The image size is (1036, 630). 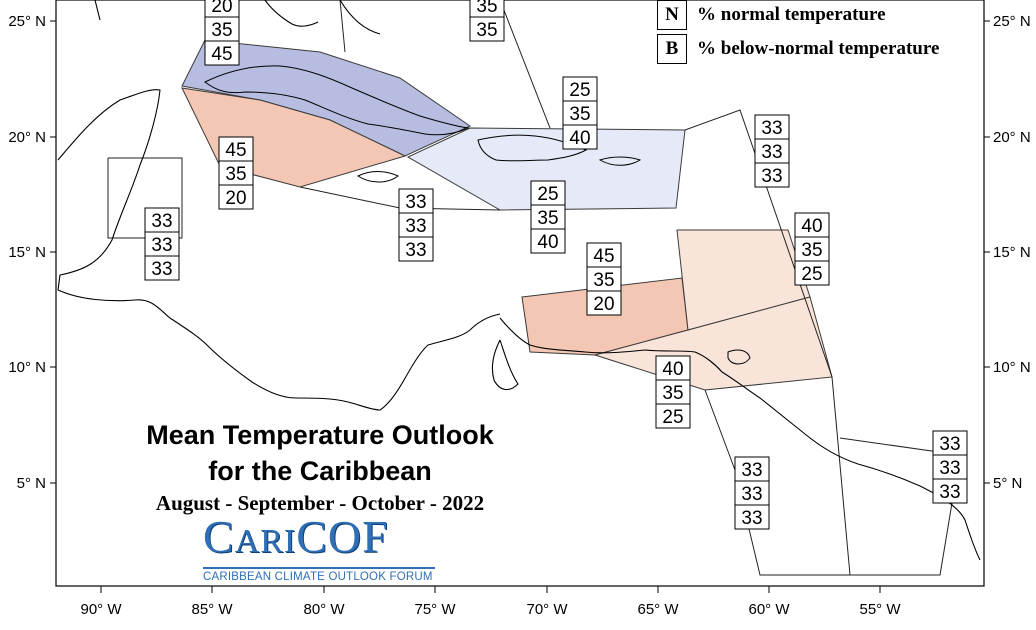 What do you see at coordinates (318, 577) in the screenshot?
I see `logo-tagline: CARIBBEAN CLIMATE OUTLOOK FORUM` at bounding box center [318, 577].